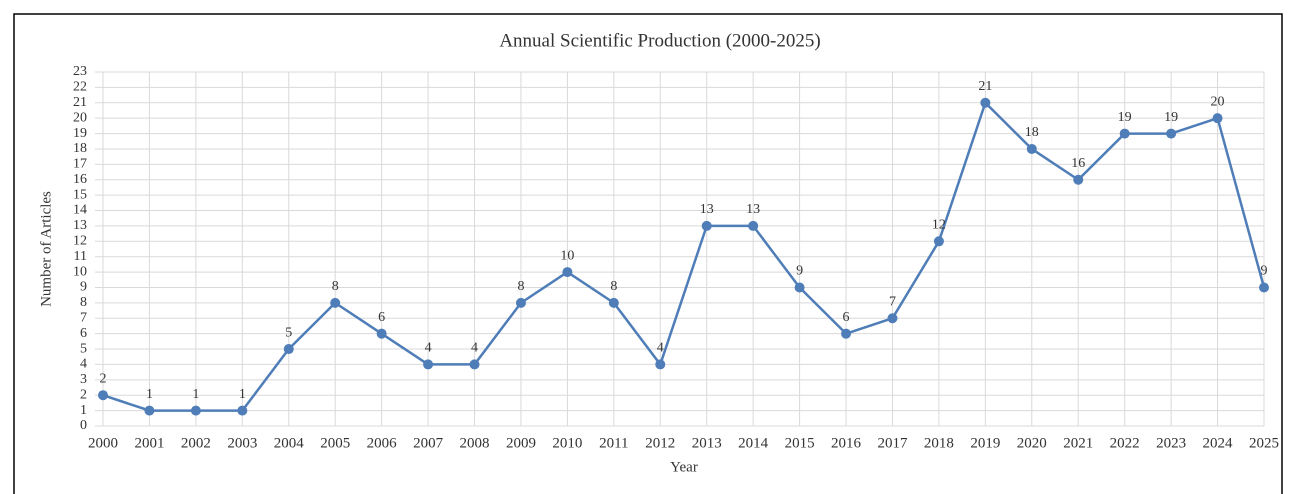  What do you see at coordinates (567, 255) in the screenshot?
I see `data-label: 10` at bounding box center [567, 255].